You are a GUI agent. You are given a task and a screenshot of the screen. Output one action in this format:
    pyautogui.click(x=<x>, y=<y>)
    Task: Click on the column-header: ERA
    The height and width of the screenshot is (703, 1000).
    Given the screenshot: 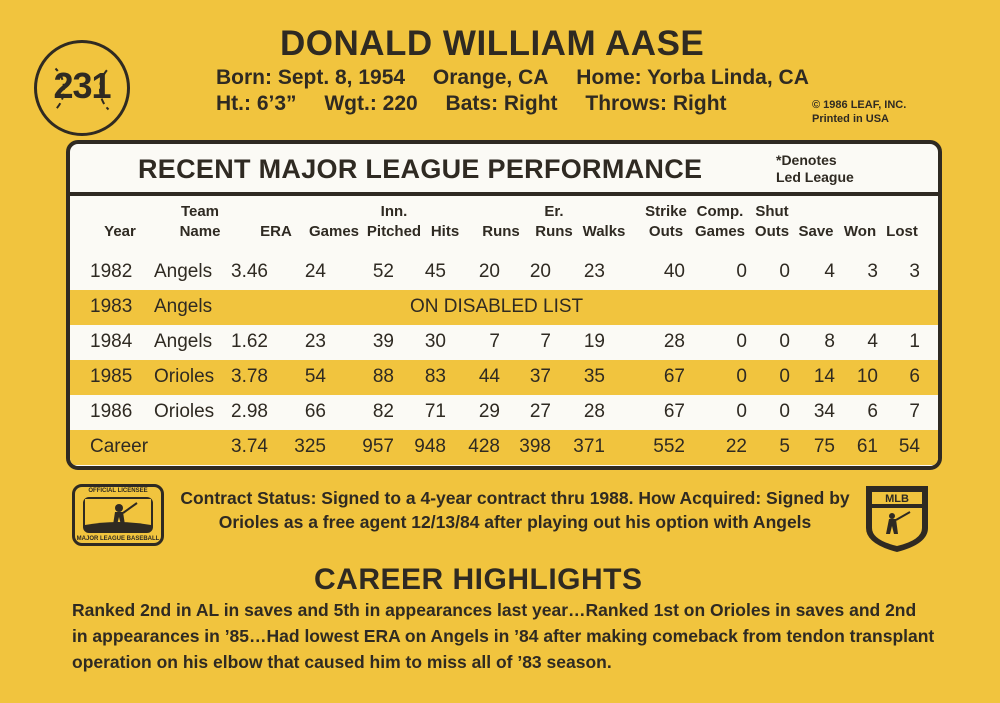 What is the action you would take?
    pyautogui.click(x=276, y=222)
    